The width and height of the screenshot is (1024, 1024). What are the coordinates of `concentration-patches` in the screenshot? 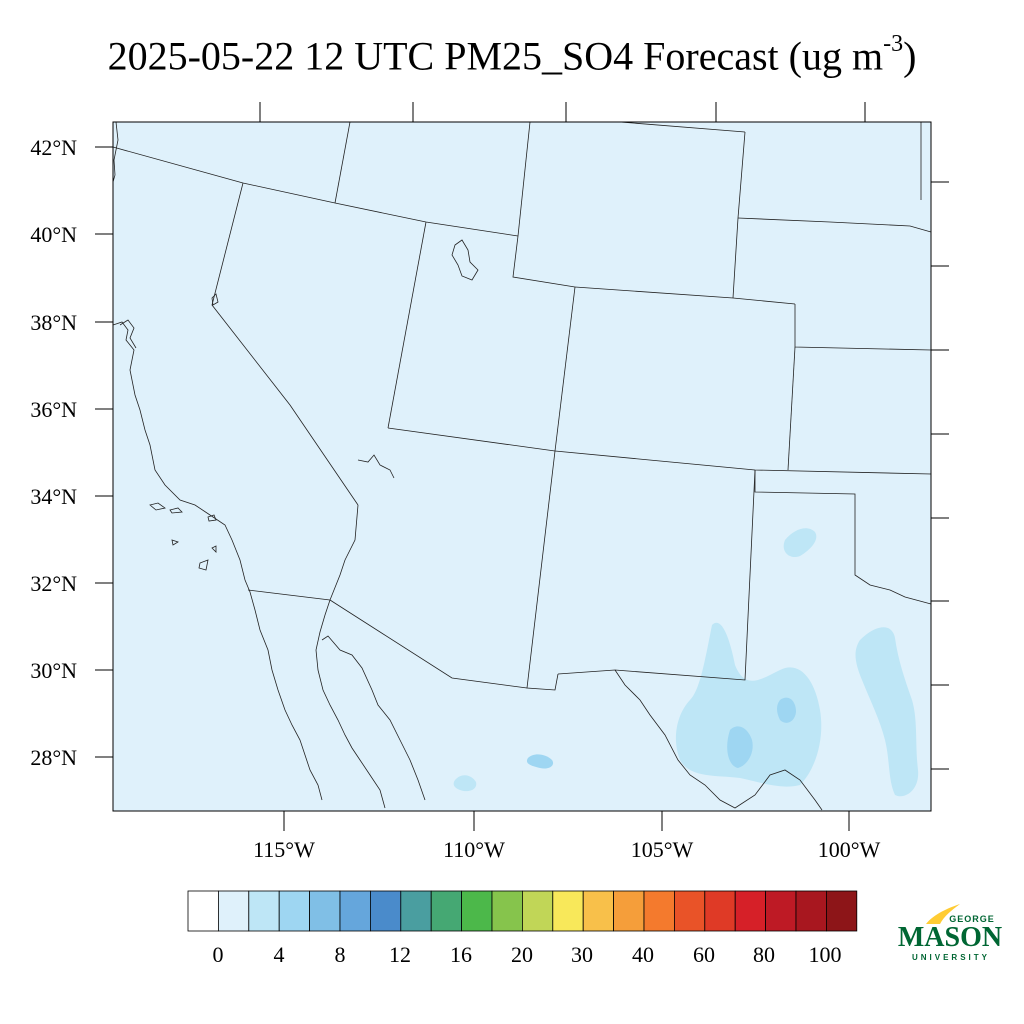 It's located at (686, 662).